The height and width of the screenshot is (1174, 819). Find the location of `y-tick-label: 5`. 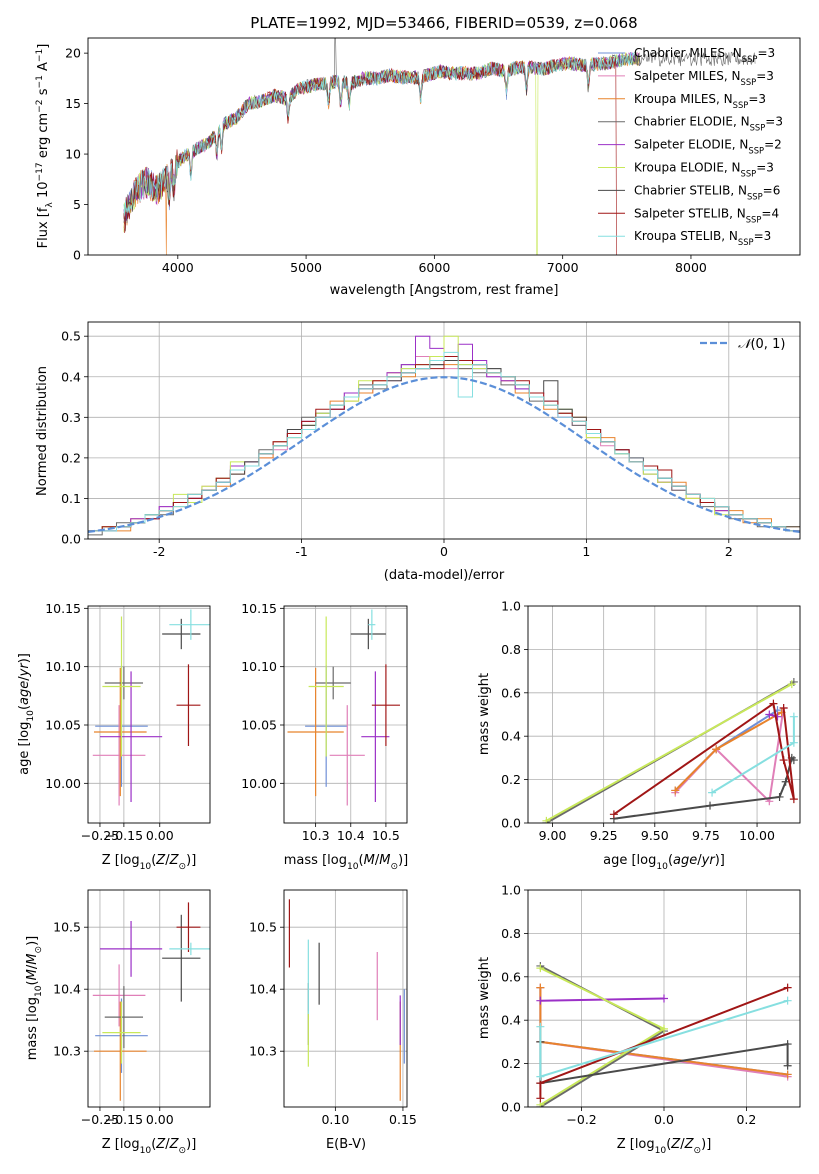

y-tick-label: 5 is located at coordinates (77, 204).